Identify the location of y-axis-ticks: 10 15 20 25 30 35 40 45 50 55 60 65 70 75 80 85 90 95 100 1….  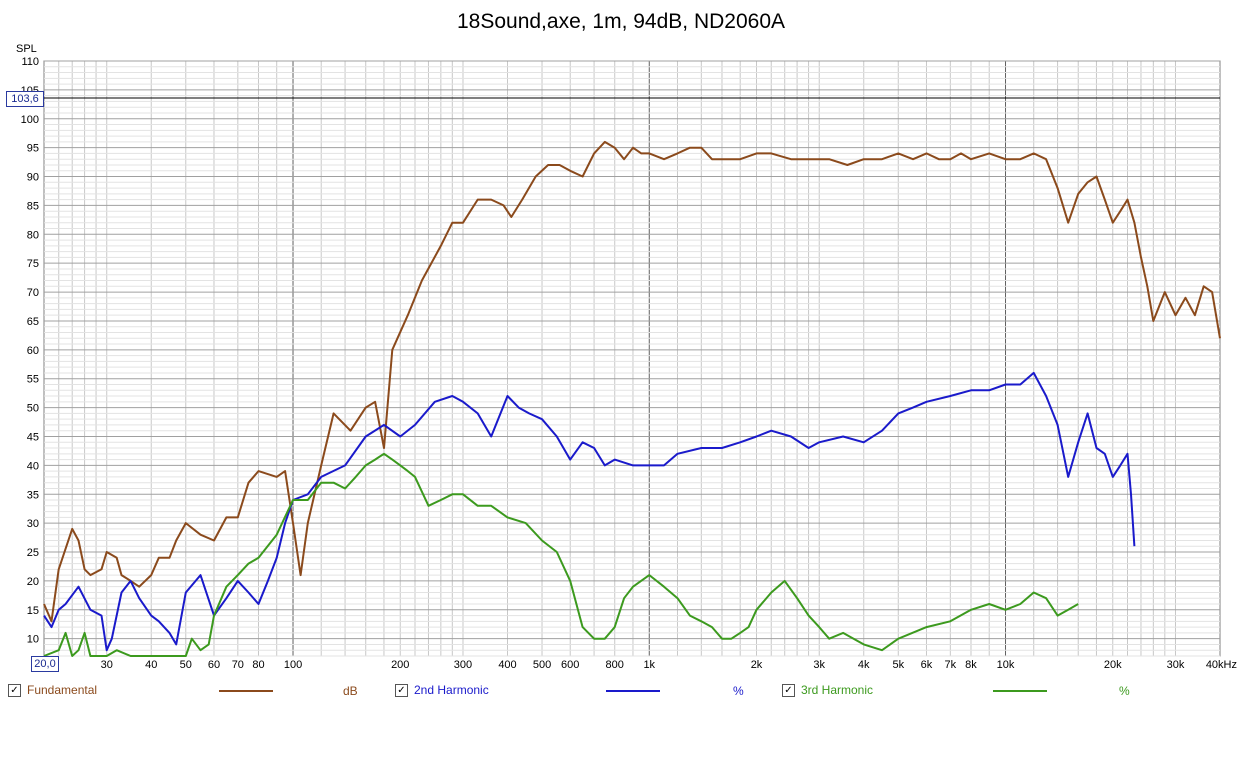
(30, 351).